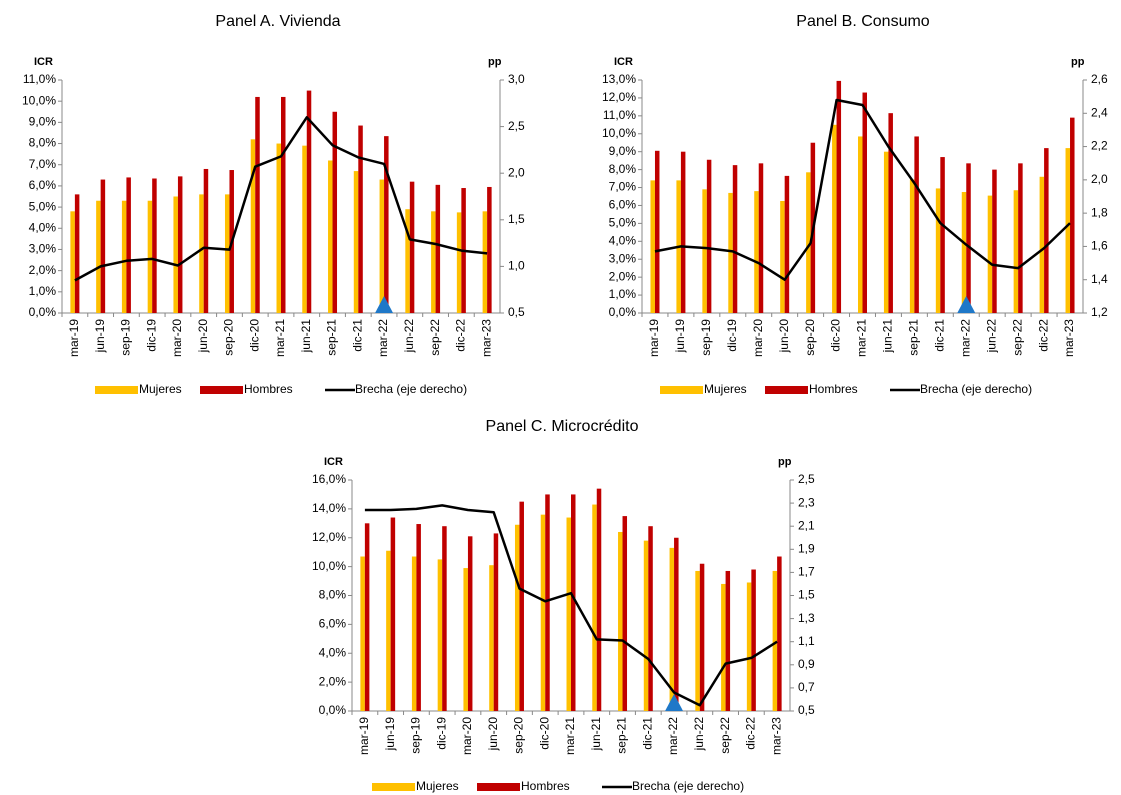 The image size is (1121, 795). I want to click on x-tick-label: mar-19, so click(74, 338).